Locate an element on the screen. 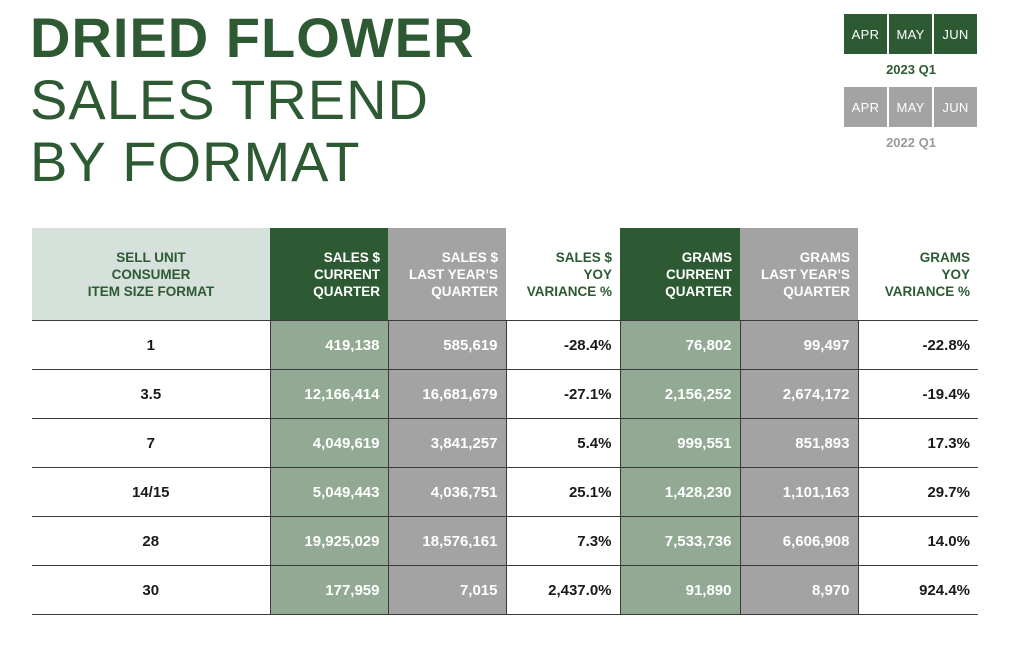 The width and height of the screenshot is (1024, 645). cell-sales-variance: -27.1% is located at coordinates (563, 394).